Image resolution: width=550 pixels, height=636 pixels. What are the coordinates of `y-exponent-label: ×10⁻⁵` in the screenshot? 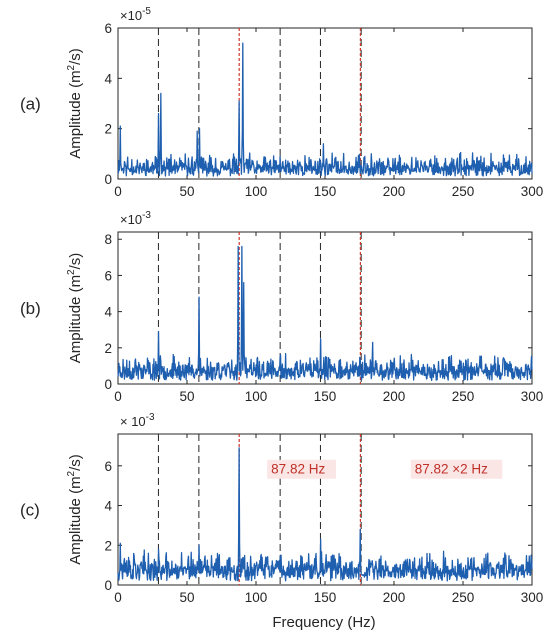 It's located at (135, 14).